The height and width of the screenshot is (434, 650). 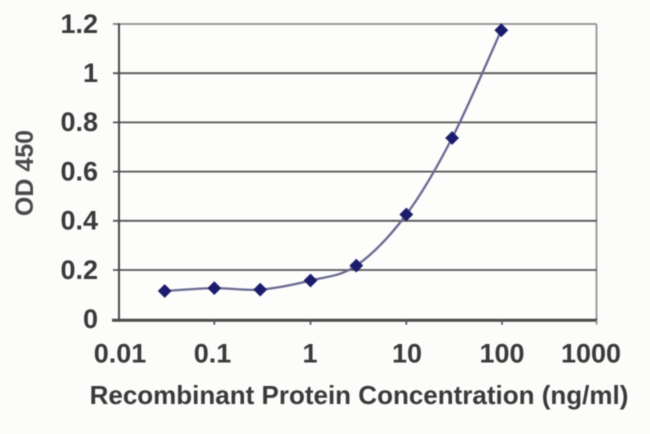 What do you see at coordinates (79, 24) in the screenshot?
I see `svg-text: 1.2` at bounding box center [79, 24].